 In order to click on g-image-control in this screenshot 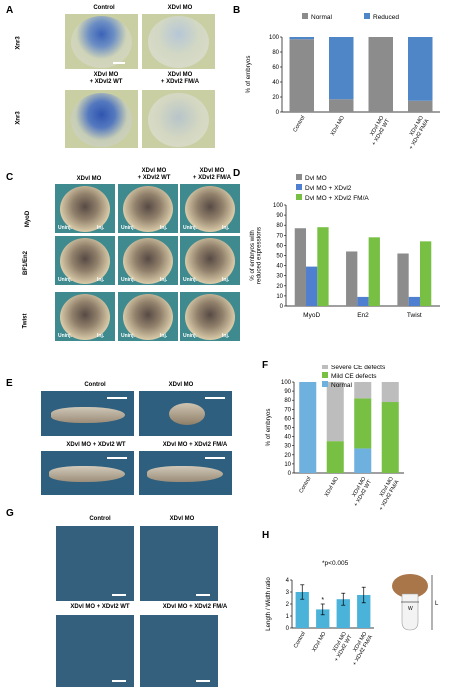, I will do `click(95, 563)`.